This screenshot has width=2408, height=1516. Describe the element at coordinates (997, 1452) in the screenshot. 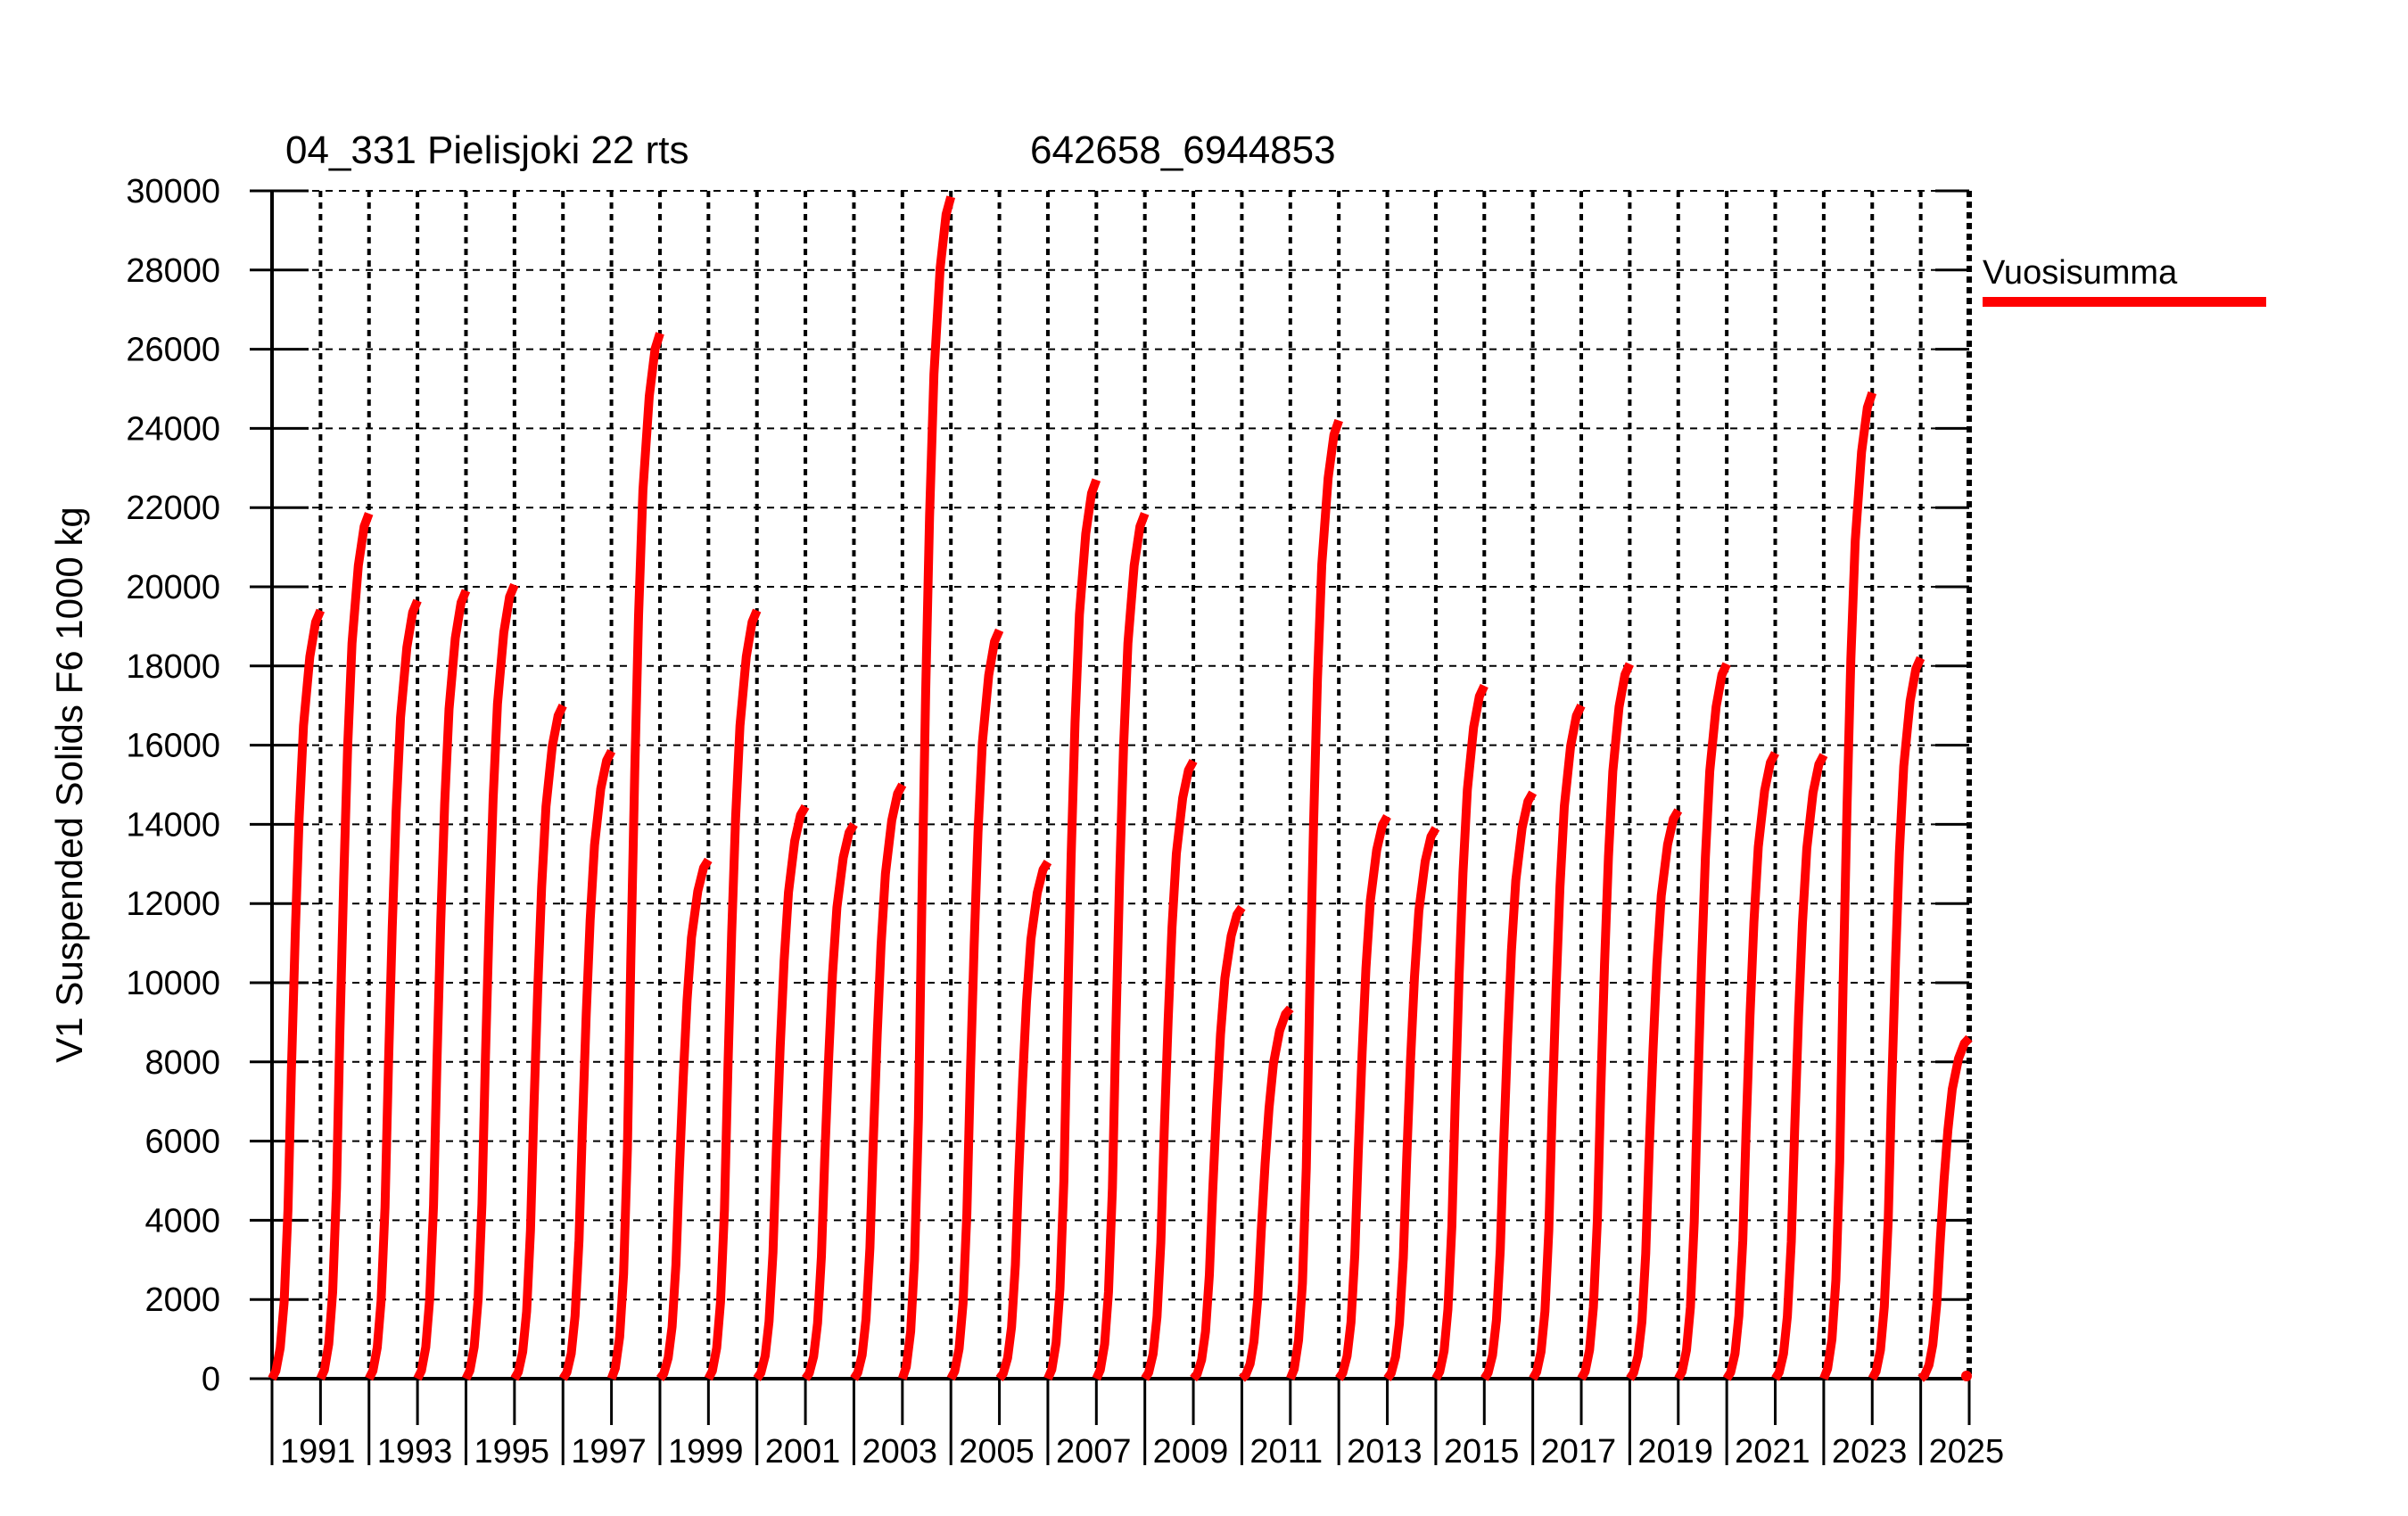

I see `x-tick-label-2005: 2005` at that location.